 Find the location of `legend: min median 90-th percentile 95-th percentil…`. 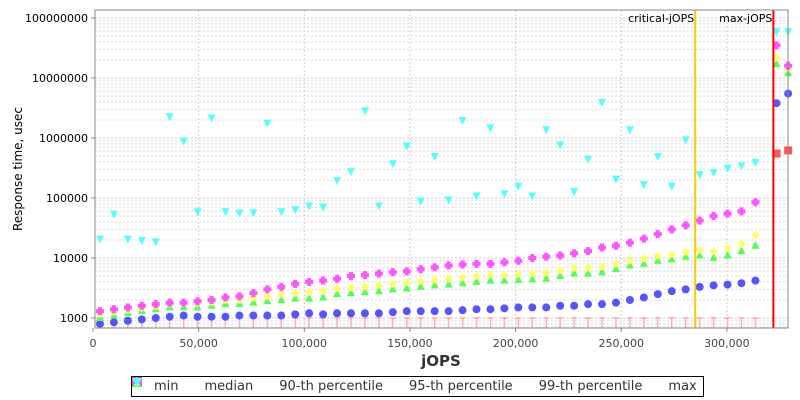

legend: min median 90-th percentile 95-th percentil… is located at coordinates (417, 386).